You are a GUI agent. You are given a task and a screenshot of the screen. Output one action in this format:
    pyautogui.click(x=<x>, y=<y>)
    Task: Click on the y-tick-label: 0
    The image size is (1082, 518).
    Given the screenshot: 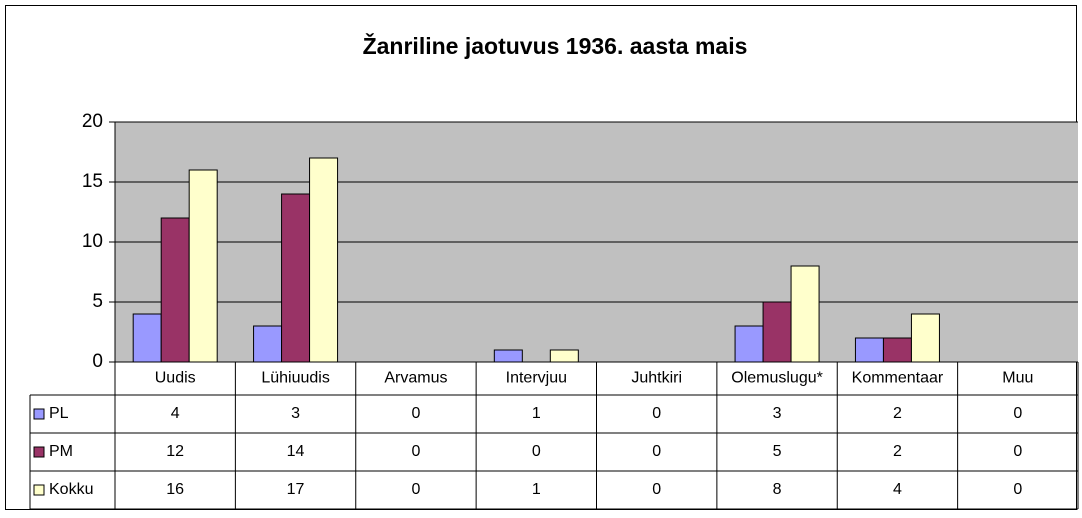 What is the action you would take?
    pyautogui.click(x=97, y=361)
    